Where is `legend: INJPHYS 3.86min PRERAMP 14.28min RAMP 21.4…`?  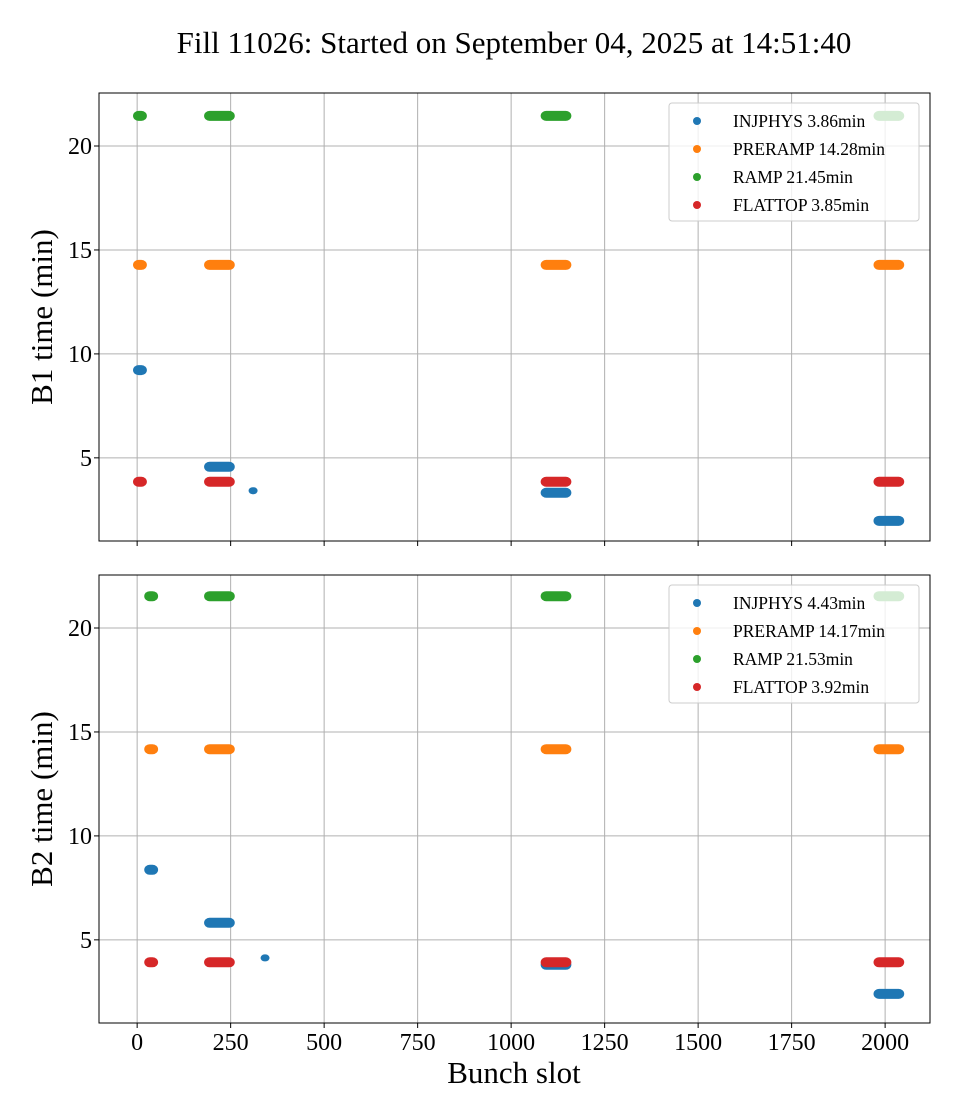 legend: INJPHYS 3.86min PRERAMP 14.28min RAMP 21.4… is located at coordinates (794, 162).